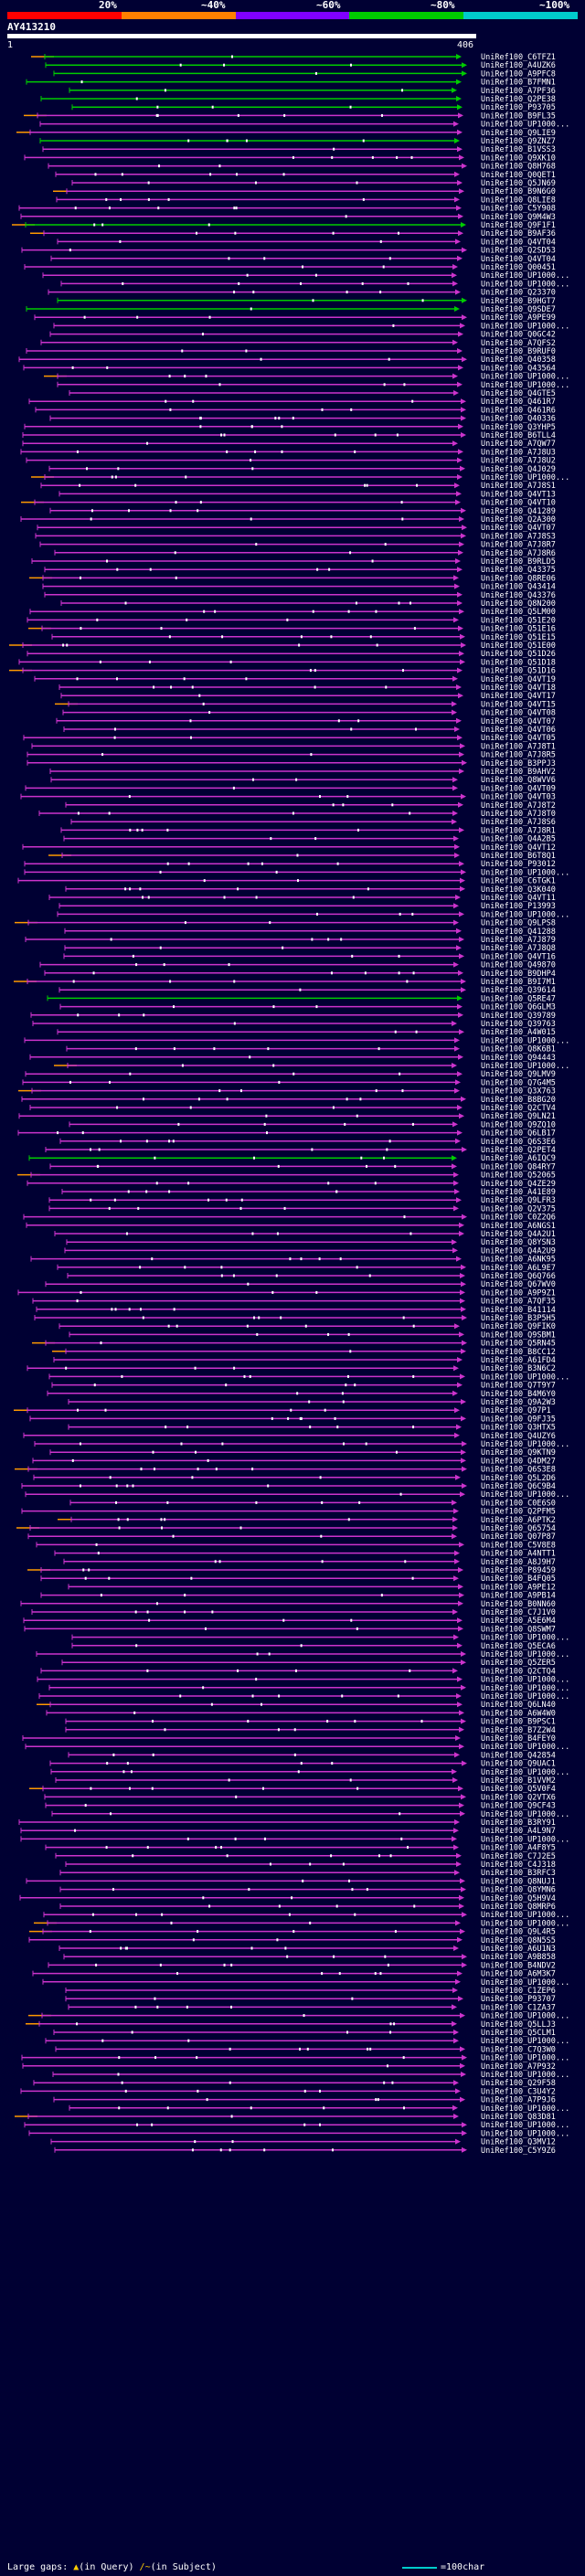 Image resolution: width=585 pixels, height=2576 pixels. What do you see at coordinates (288, 503) in the screenshot?
I see `hit-row: UniRef100_Q4VT10` at bounding box center [288, 503].